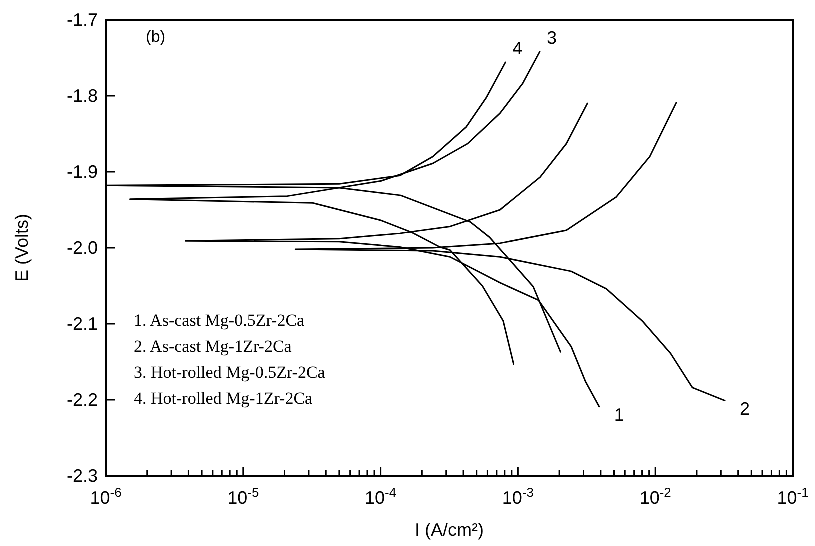 This screenshot has width=815, height=546. Describe the element at coordinates (518, 496) in the screenshot. I see `x-tick-label: 10$^{-3}$` at that location.